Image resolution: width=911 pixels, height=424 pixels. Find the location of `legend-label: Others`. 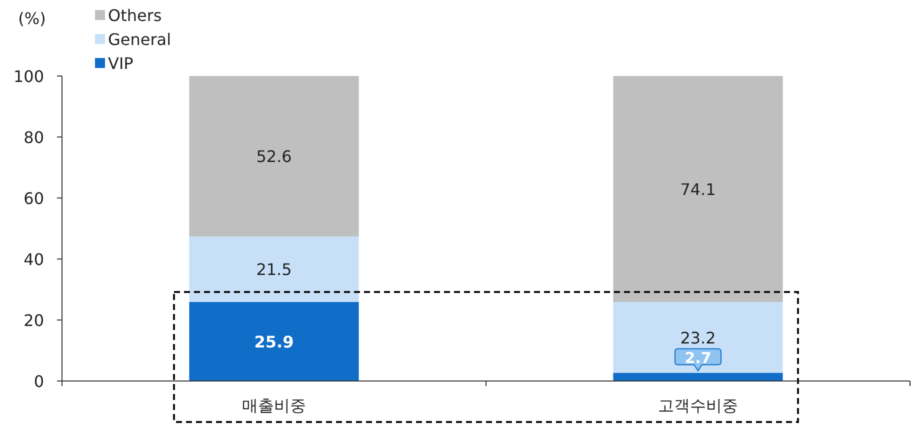

legend-label: Others is located at coordinates (135, 15).